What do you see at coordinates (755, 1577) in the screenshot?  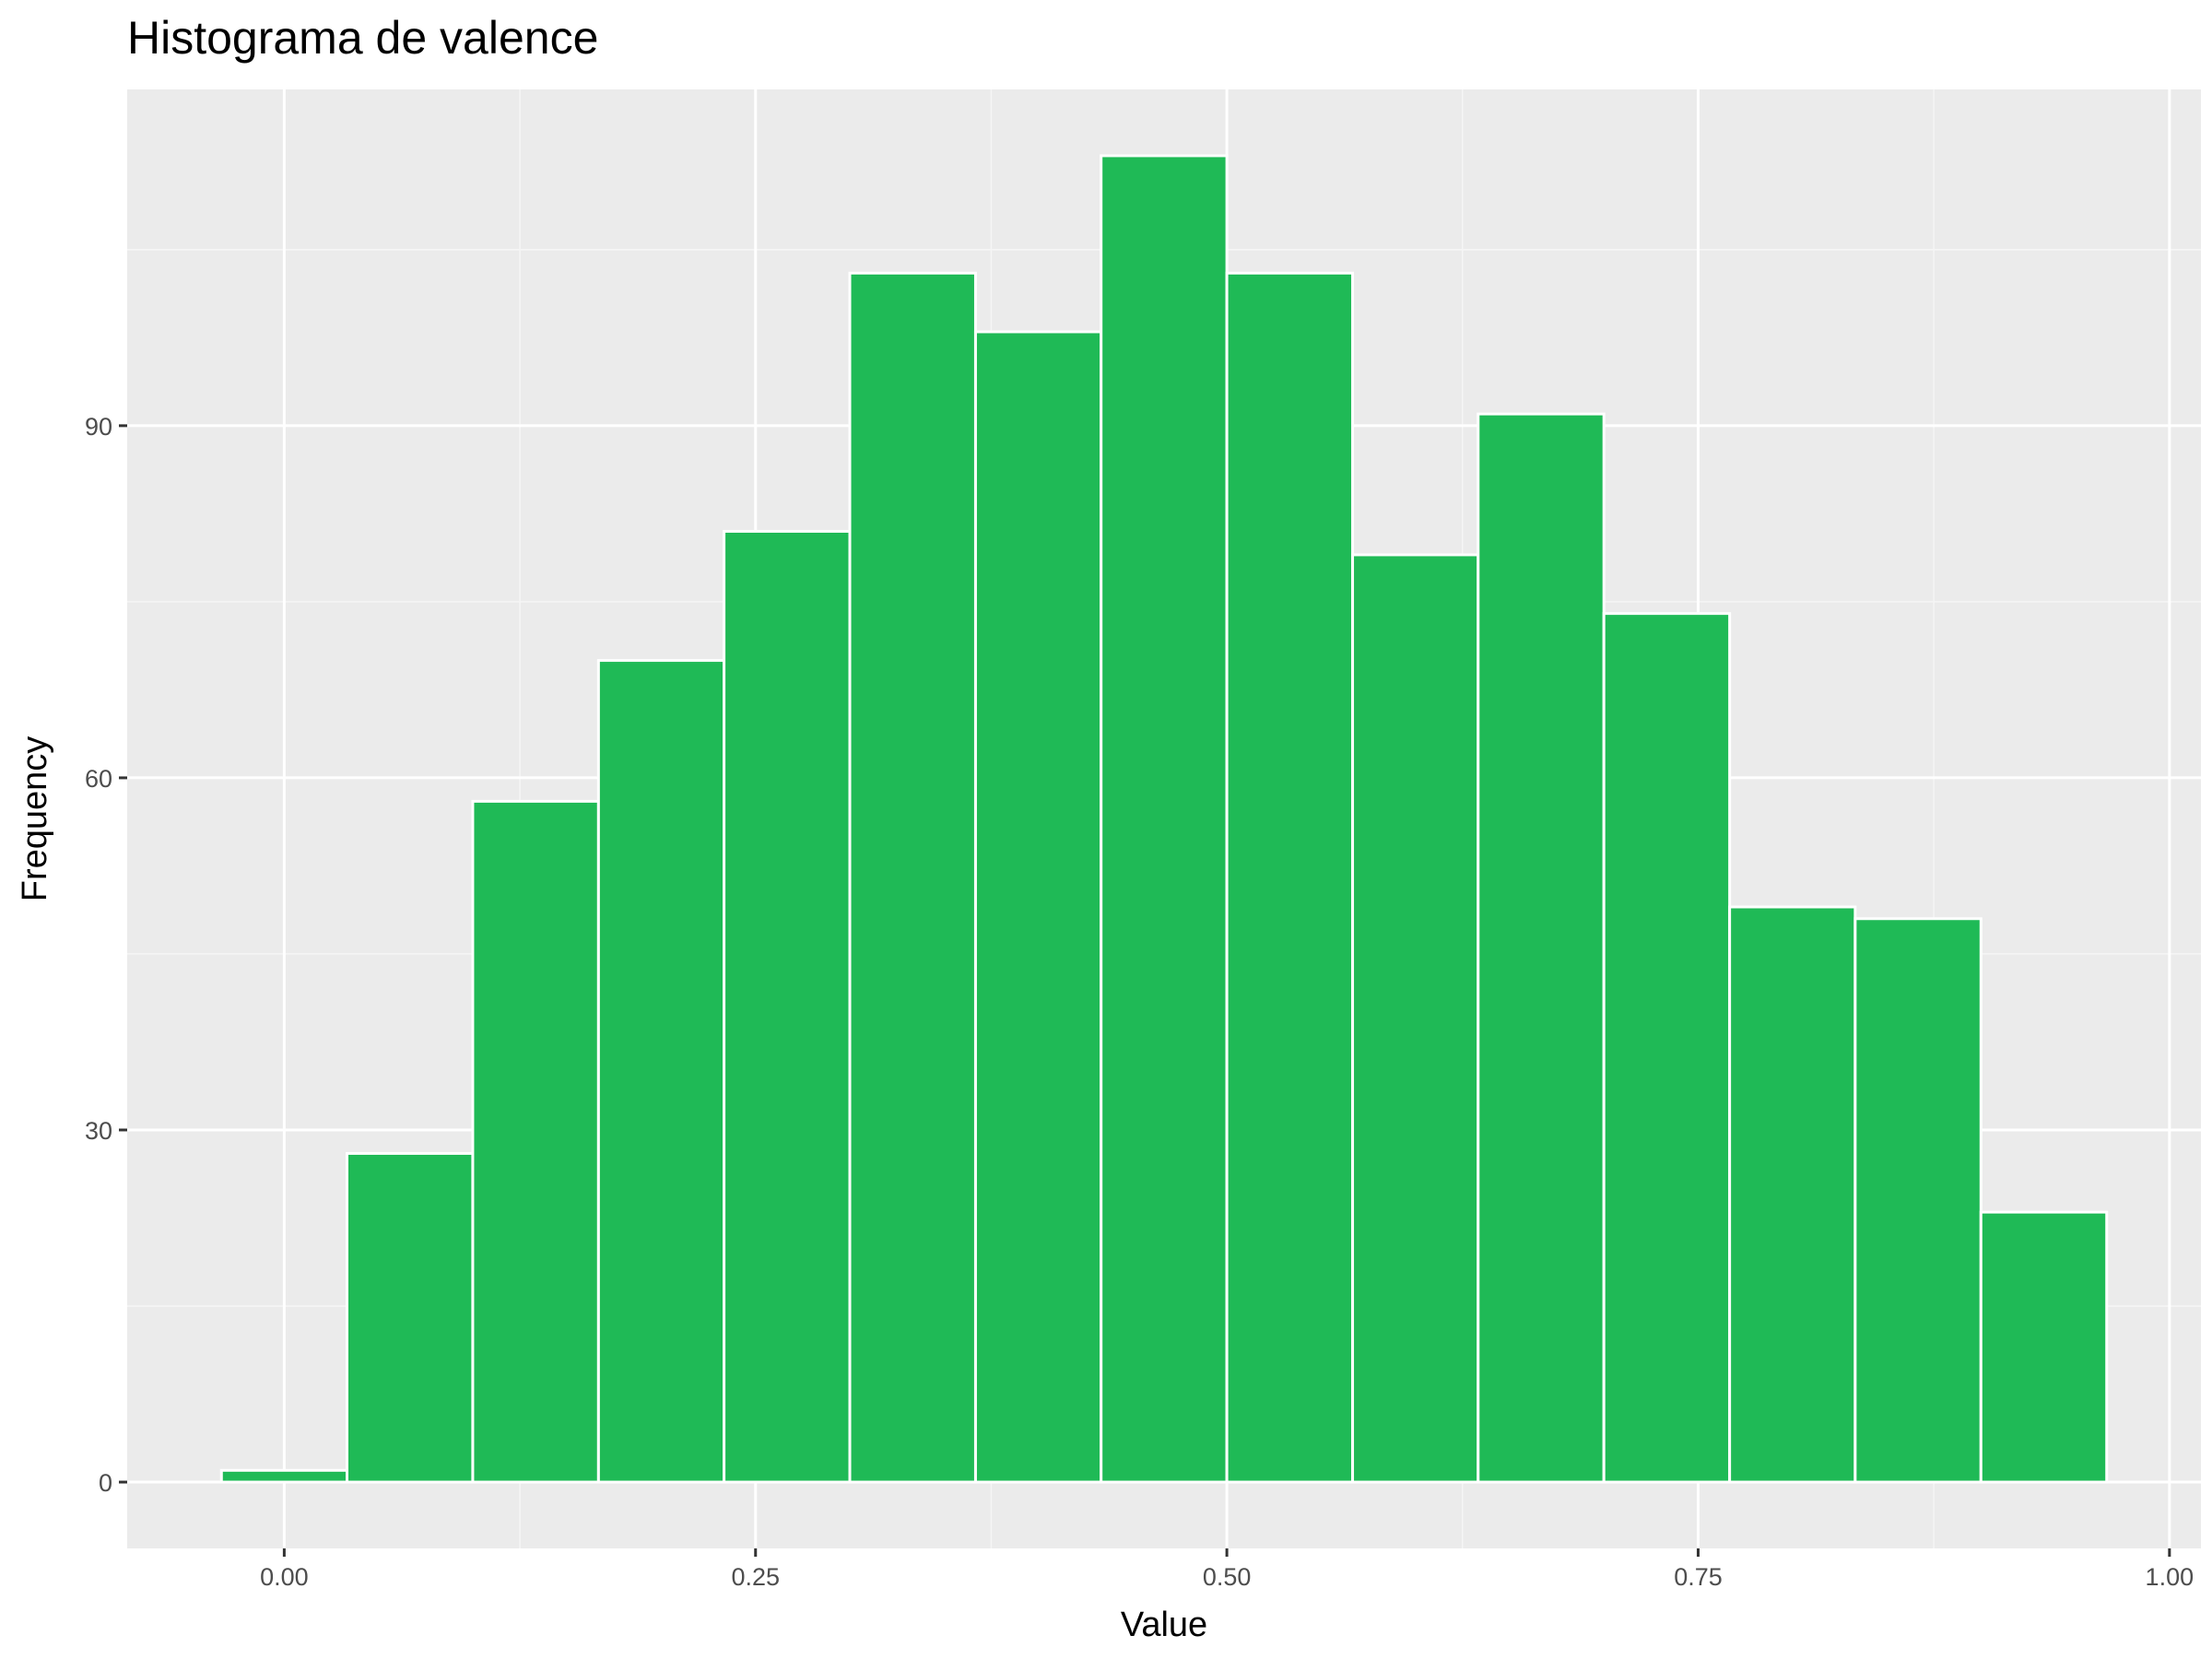 I see `x-tick-label: 0.25` at bounding box center [755, 1577].